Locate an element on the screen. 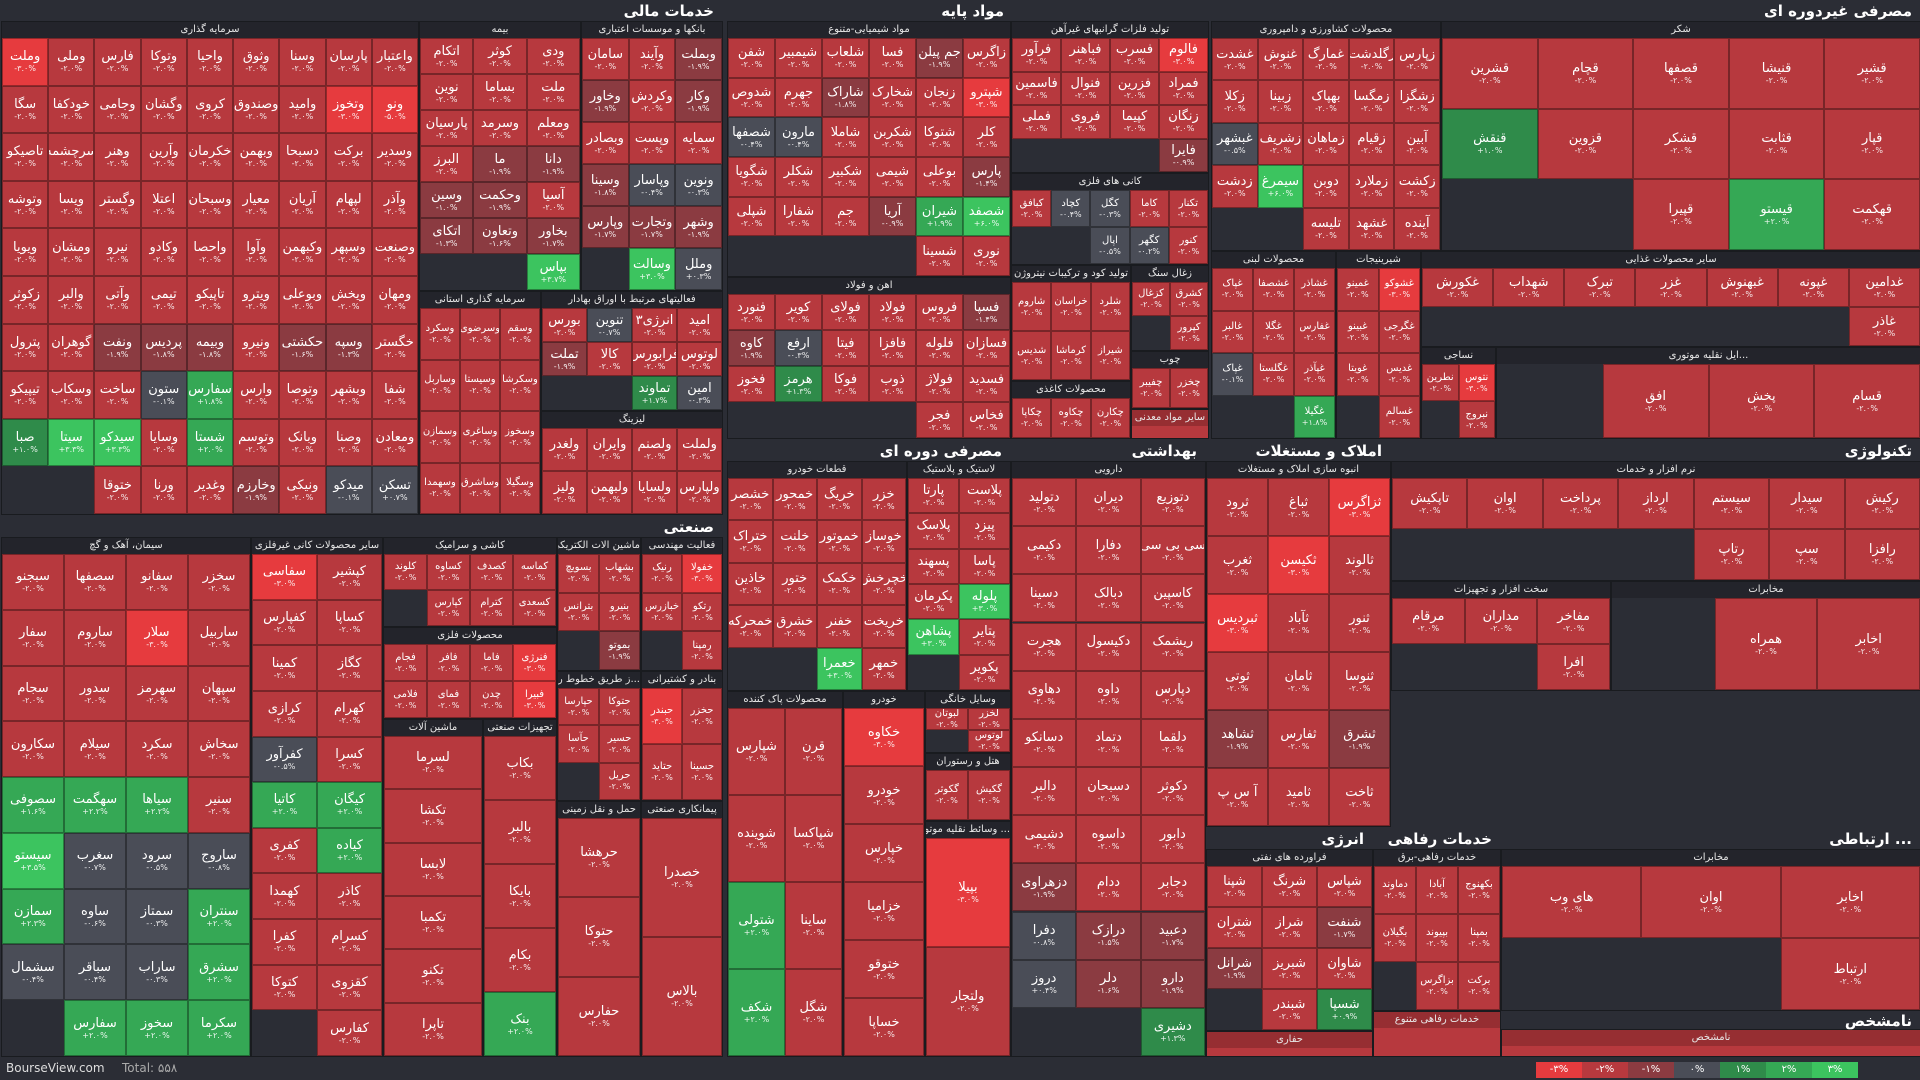 The image size is (1920, 1080). sector-title: مواد پایه is located at coordinates (972, 11).